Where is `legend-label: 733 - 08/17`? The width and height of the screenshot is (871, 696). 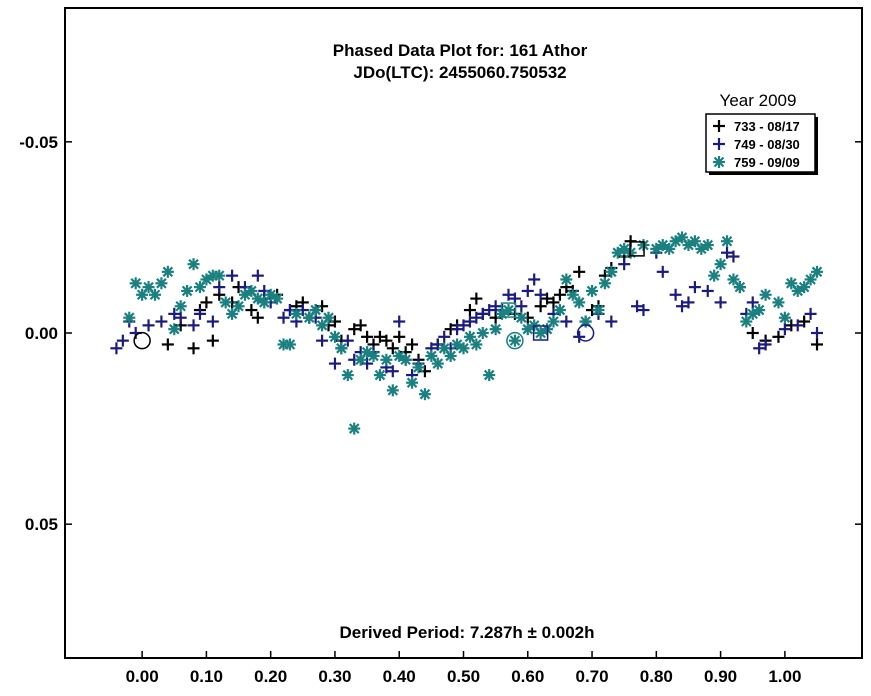 legend-label: 733 - 08/17 is located at coordinates (767, 126).